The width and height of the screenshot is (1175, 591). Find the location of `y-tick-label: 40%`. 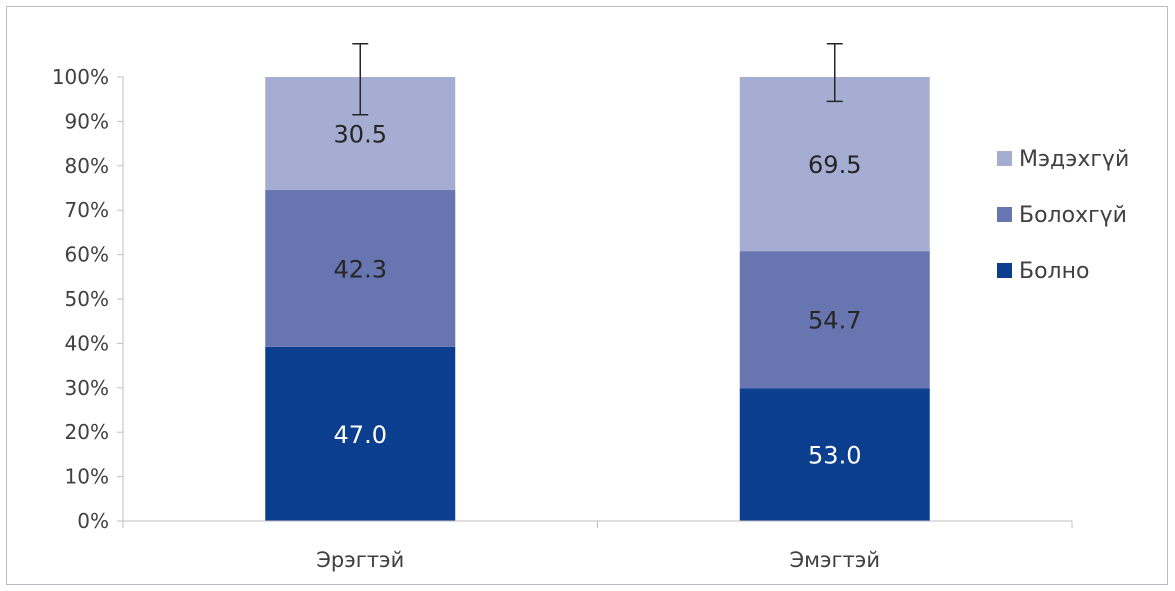

y-tick-label: 40% is located at coordinates (87, 343).